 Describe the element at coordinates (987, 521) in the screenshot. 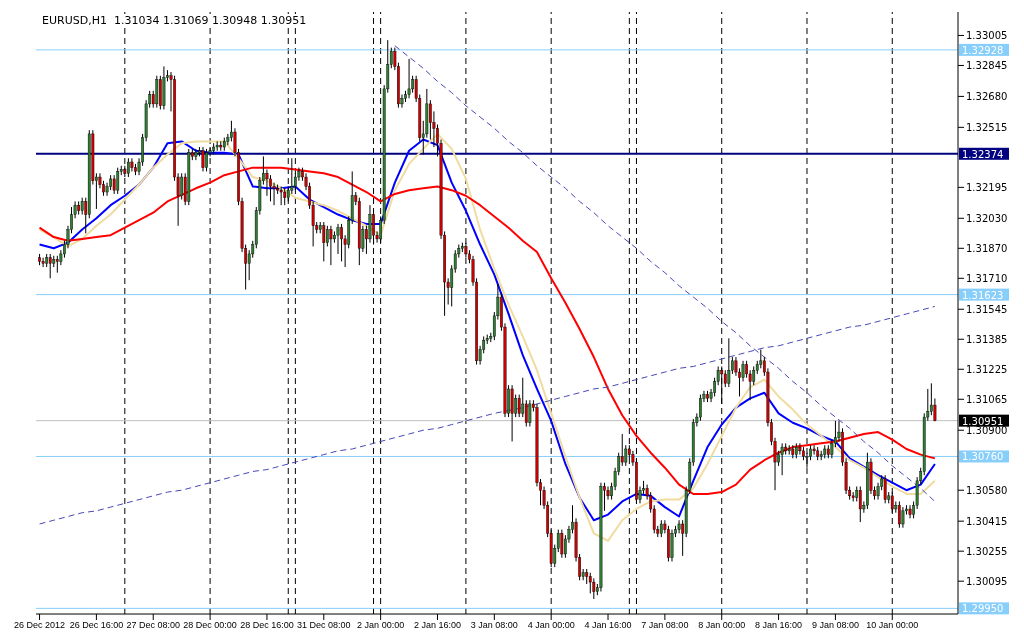

I see `y-tick-label: 1.30415` at that location.